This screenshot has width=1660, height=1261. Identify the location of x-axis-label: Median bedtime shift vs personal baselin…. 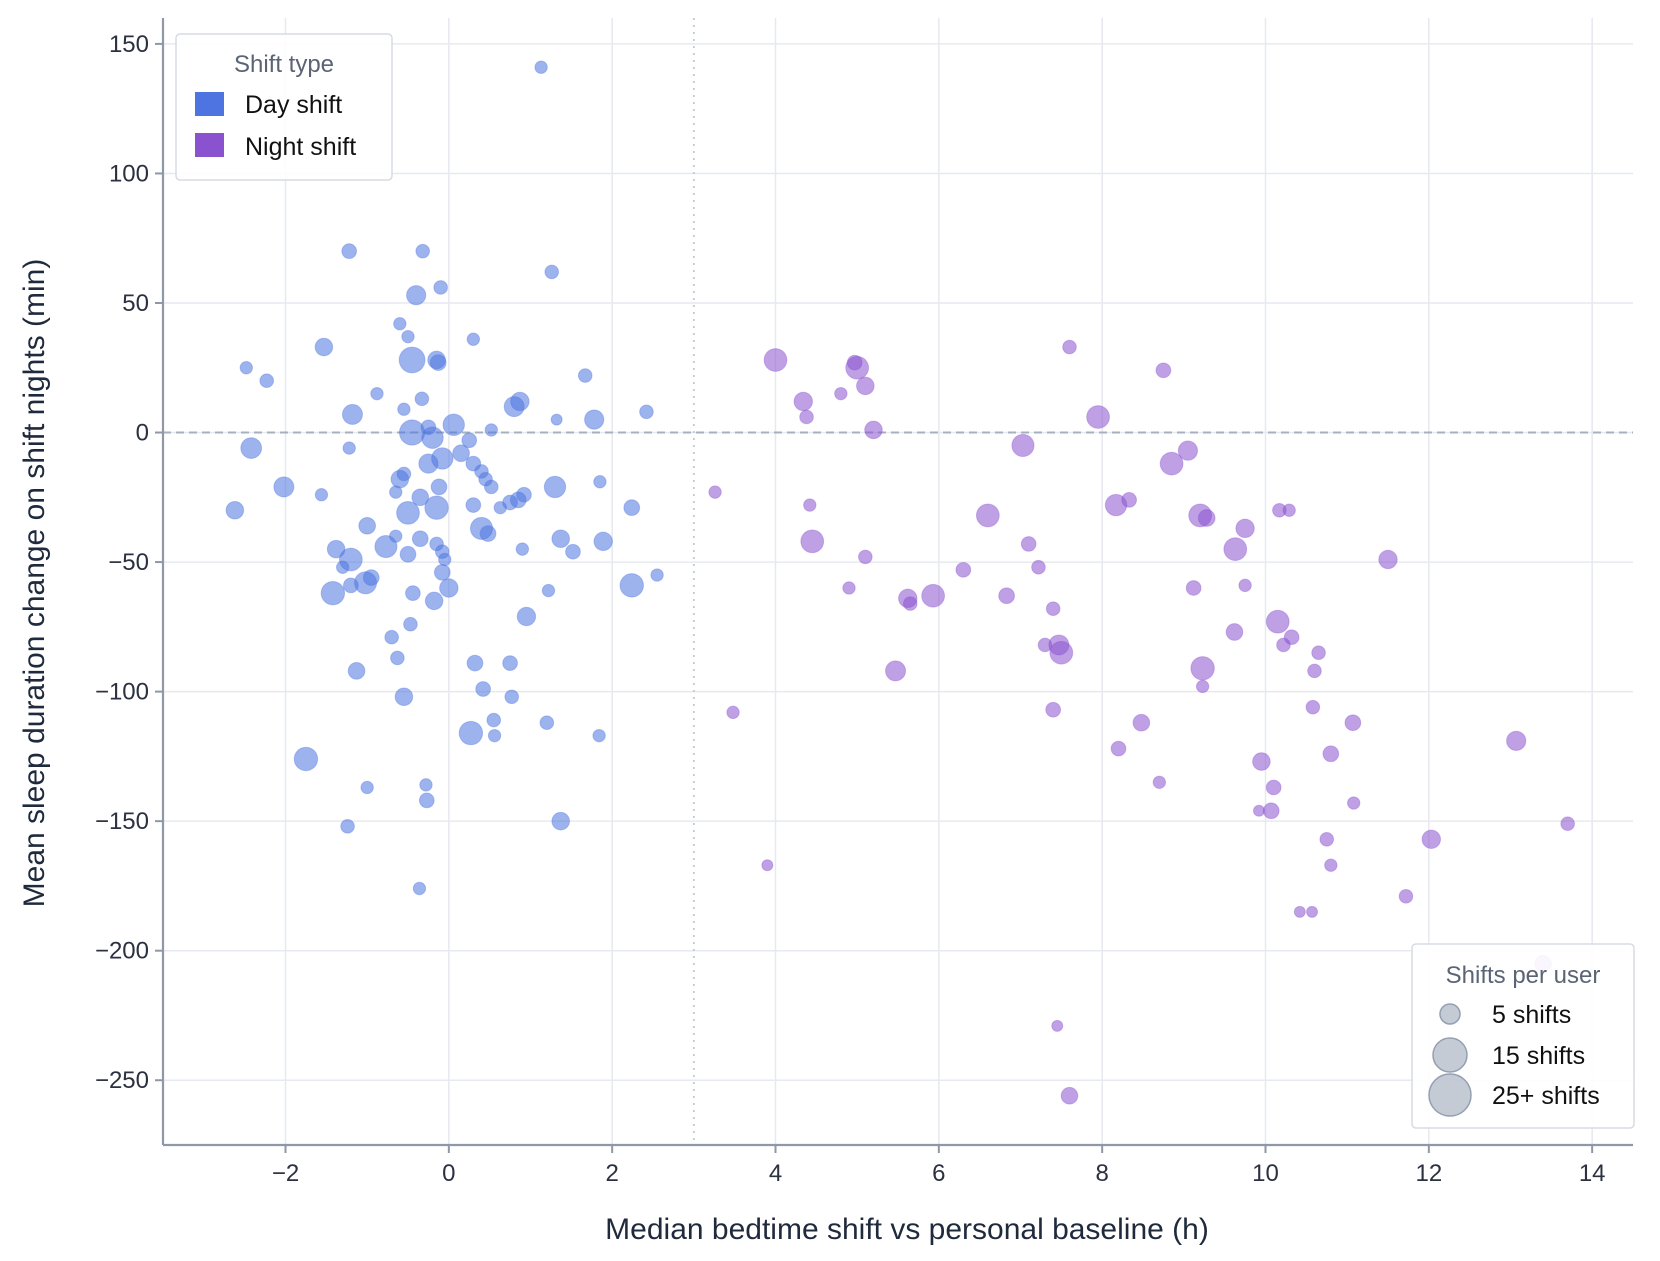
(907, 1229).